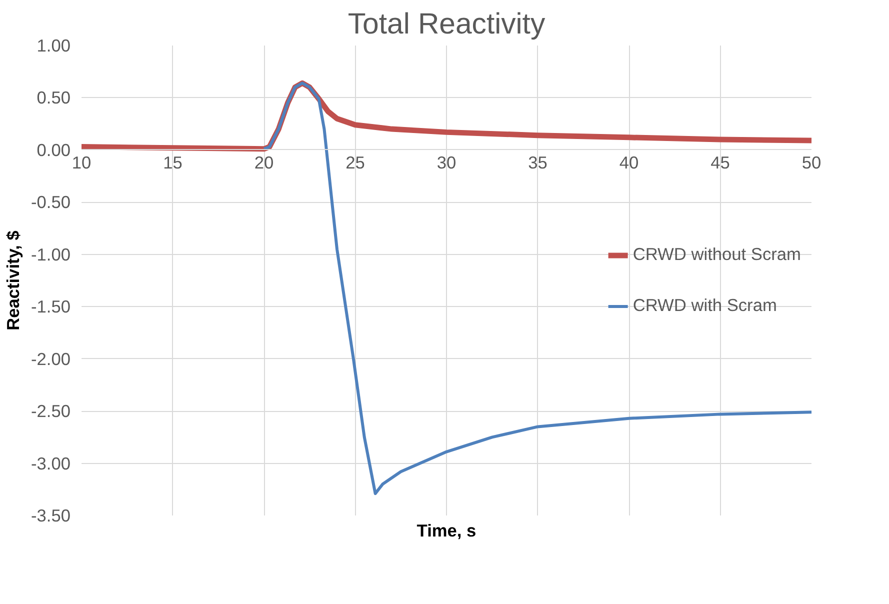  What do you see at coordinates (446, 162) in the screenshot?
I see `x-tick-label: 30` at bounding box center [446, 162].